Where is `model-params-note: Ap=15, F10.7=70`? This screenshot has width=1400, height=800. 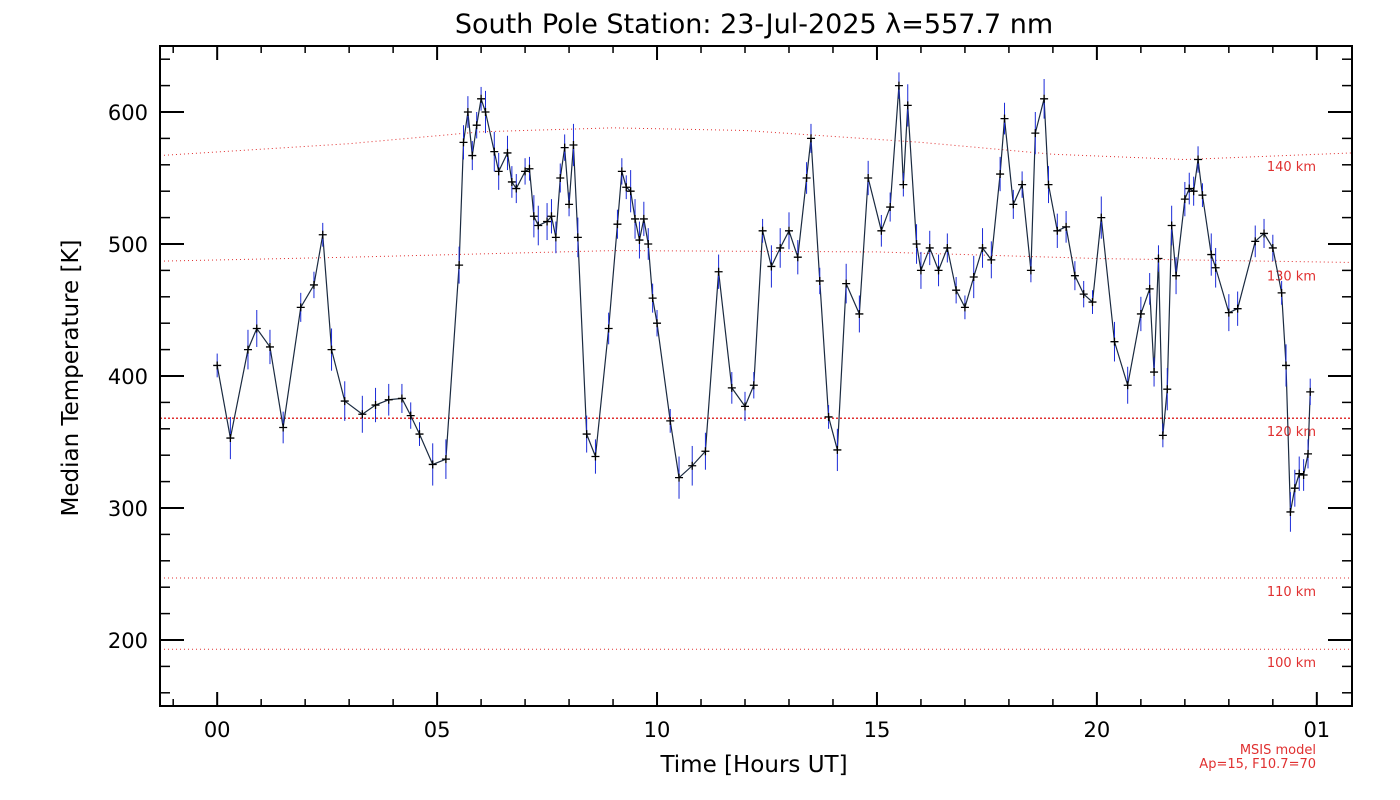 model-params-note: Ap=15, F10.7=70 is located at coordinates (1257, 764).